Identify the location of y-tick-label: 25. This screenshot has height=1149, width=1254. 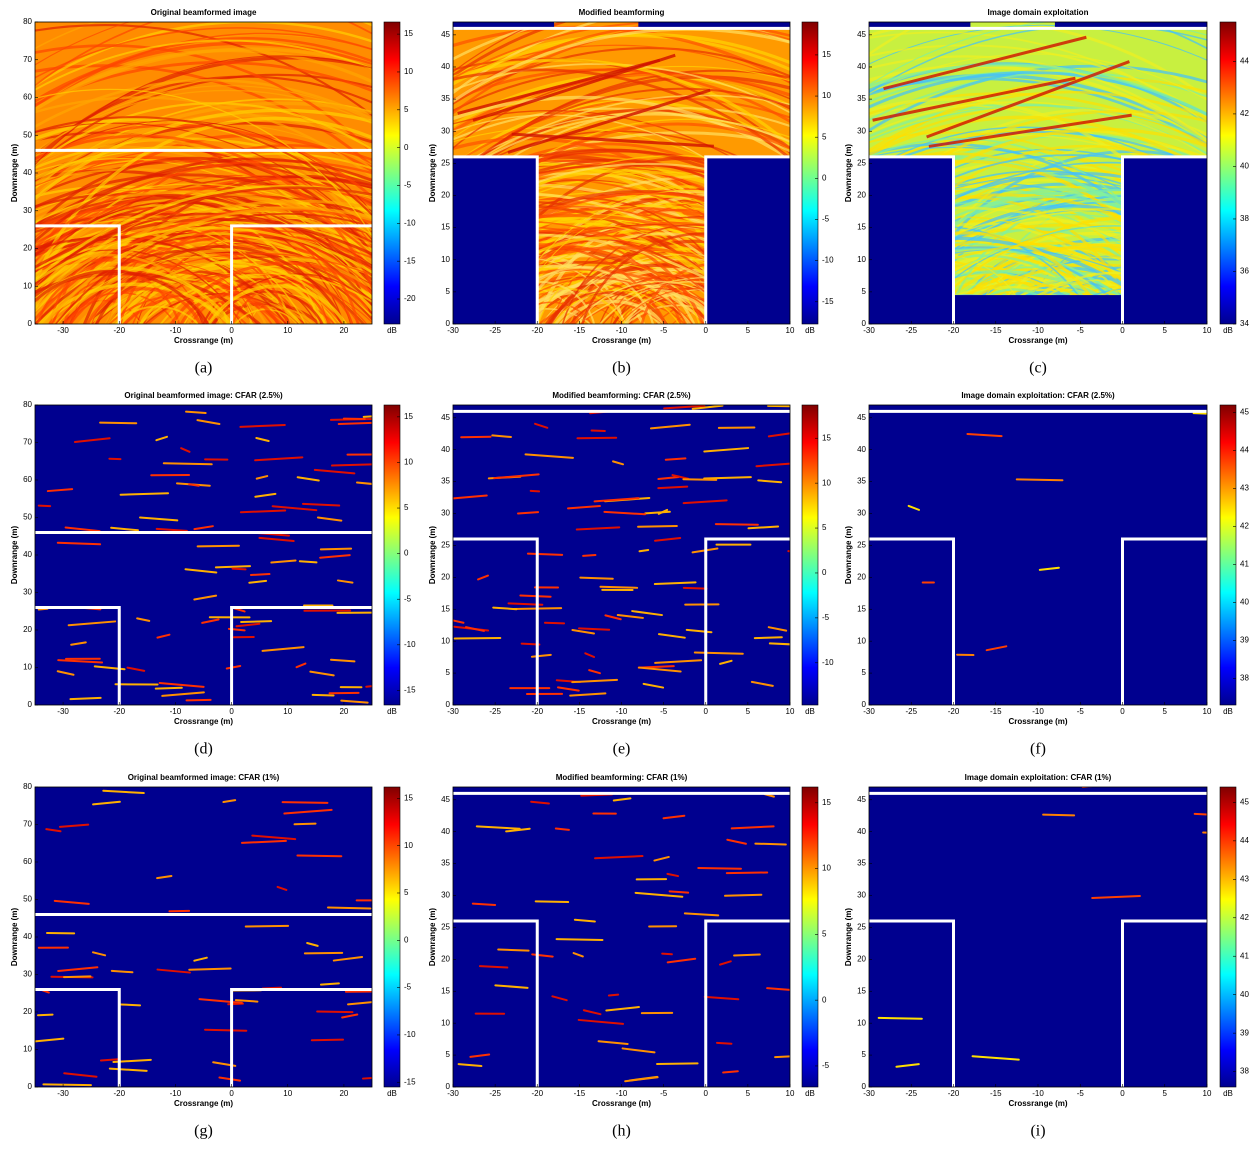
(445, 162).